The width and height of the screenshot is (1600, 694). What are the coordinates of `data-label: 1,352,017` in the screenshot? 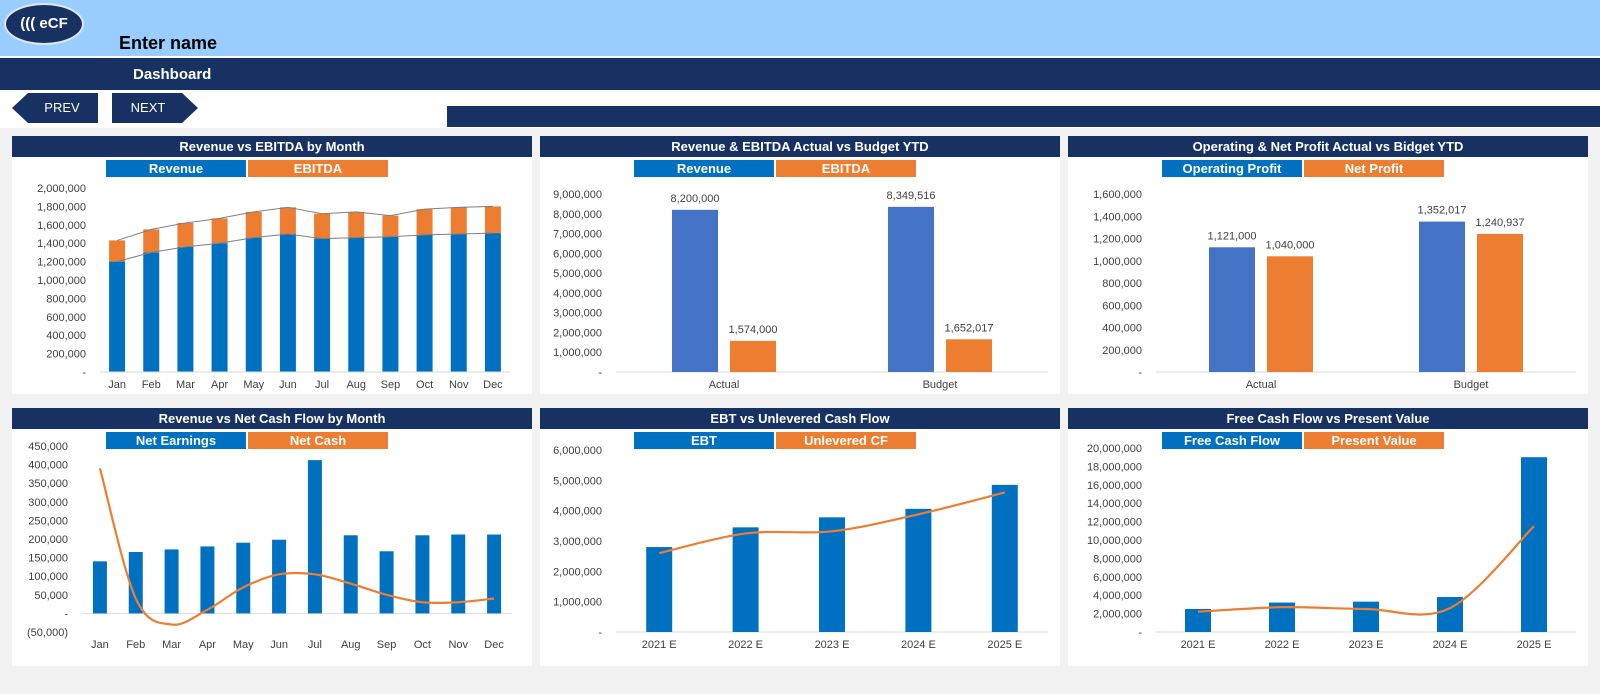 It's located at (1442, 211).